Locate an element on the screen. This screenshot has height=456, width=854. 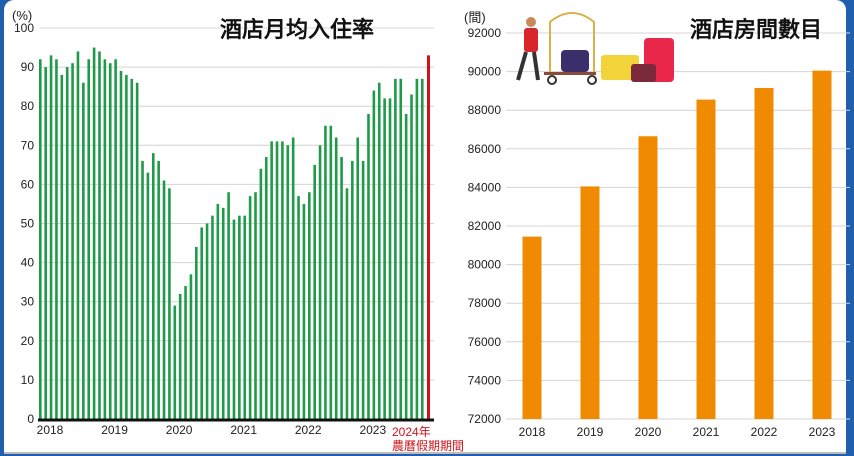
y-tick-label: 60 is located at coordinates (28, 184).